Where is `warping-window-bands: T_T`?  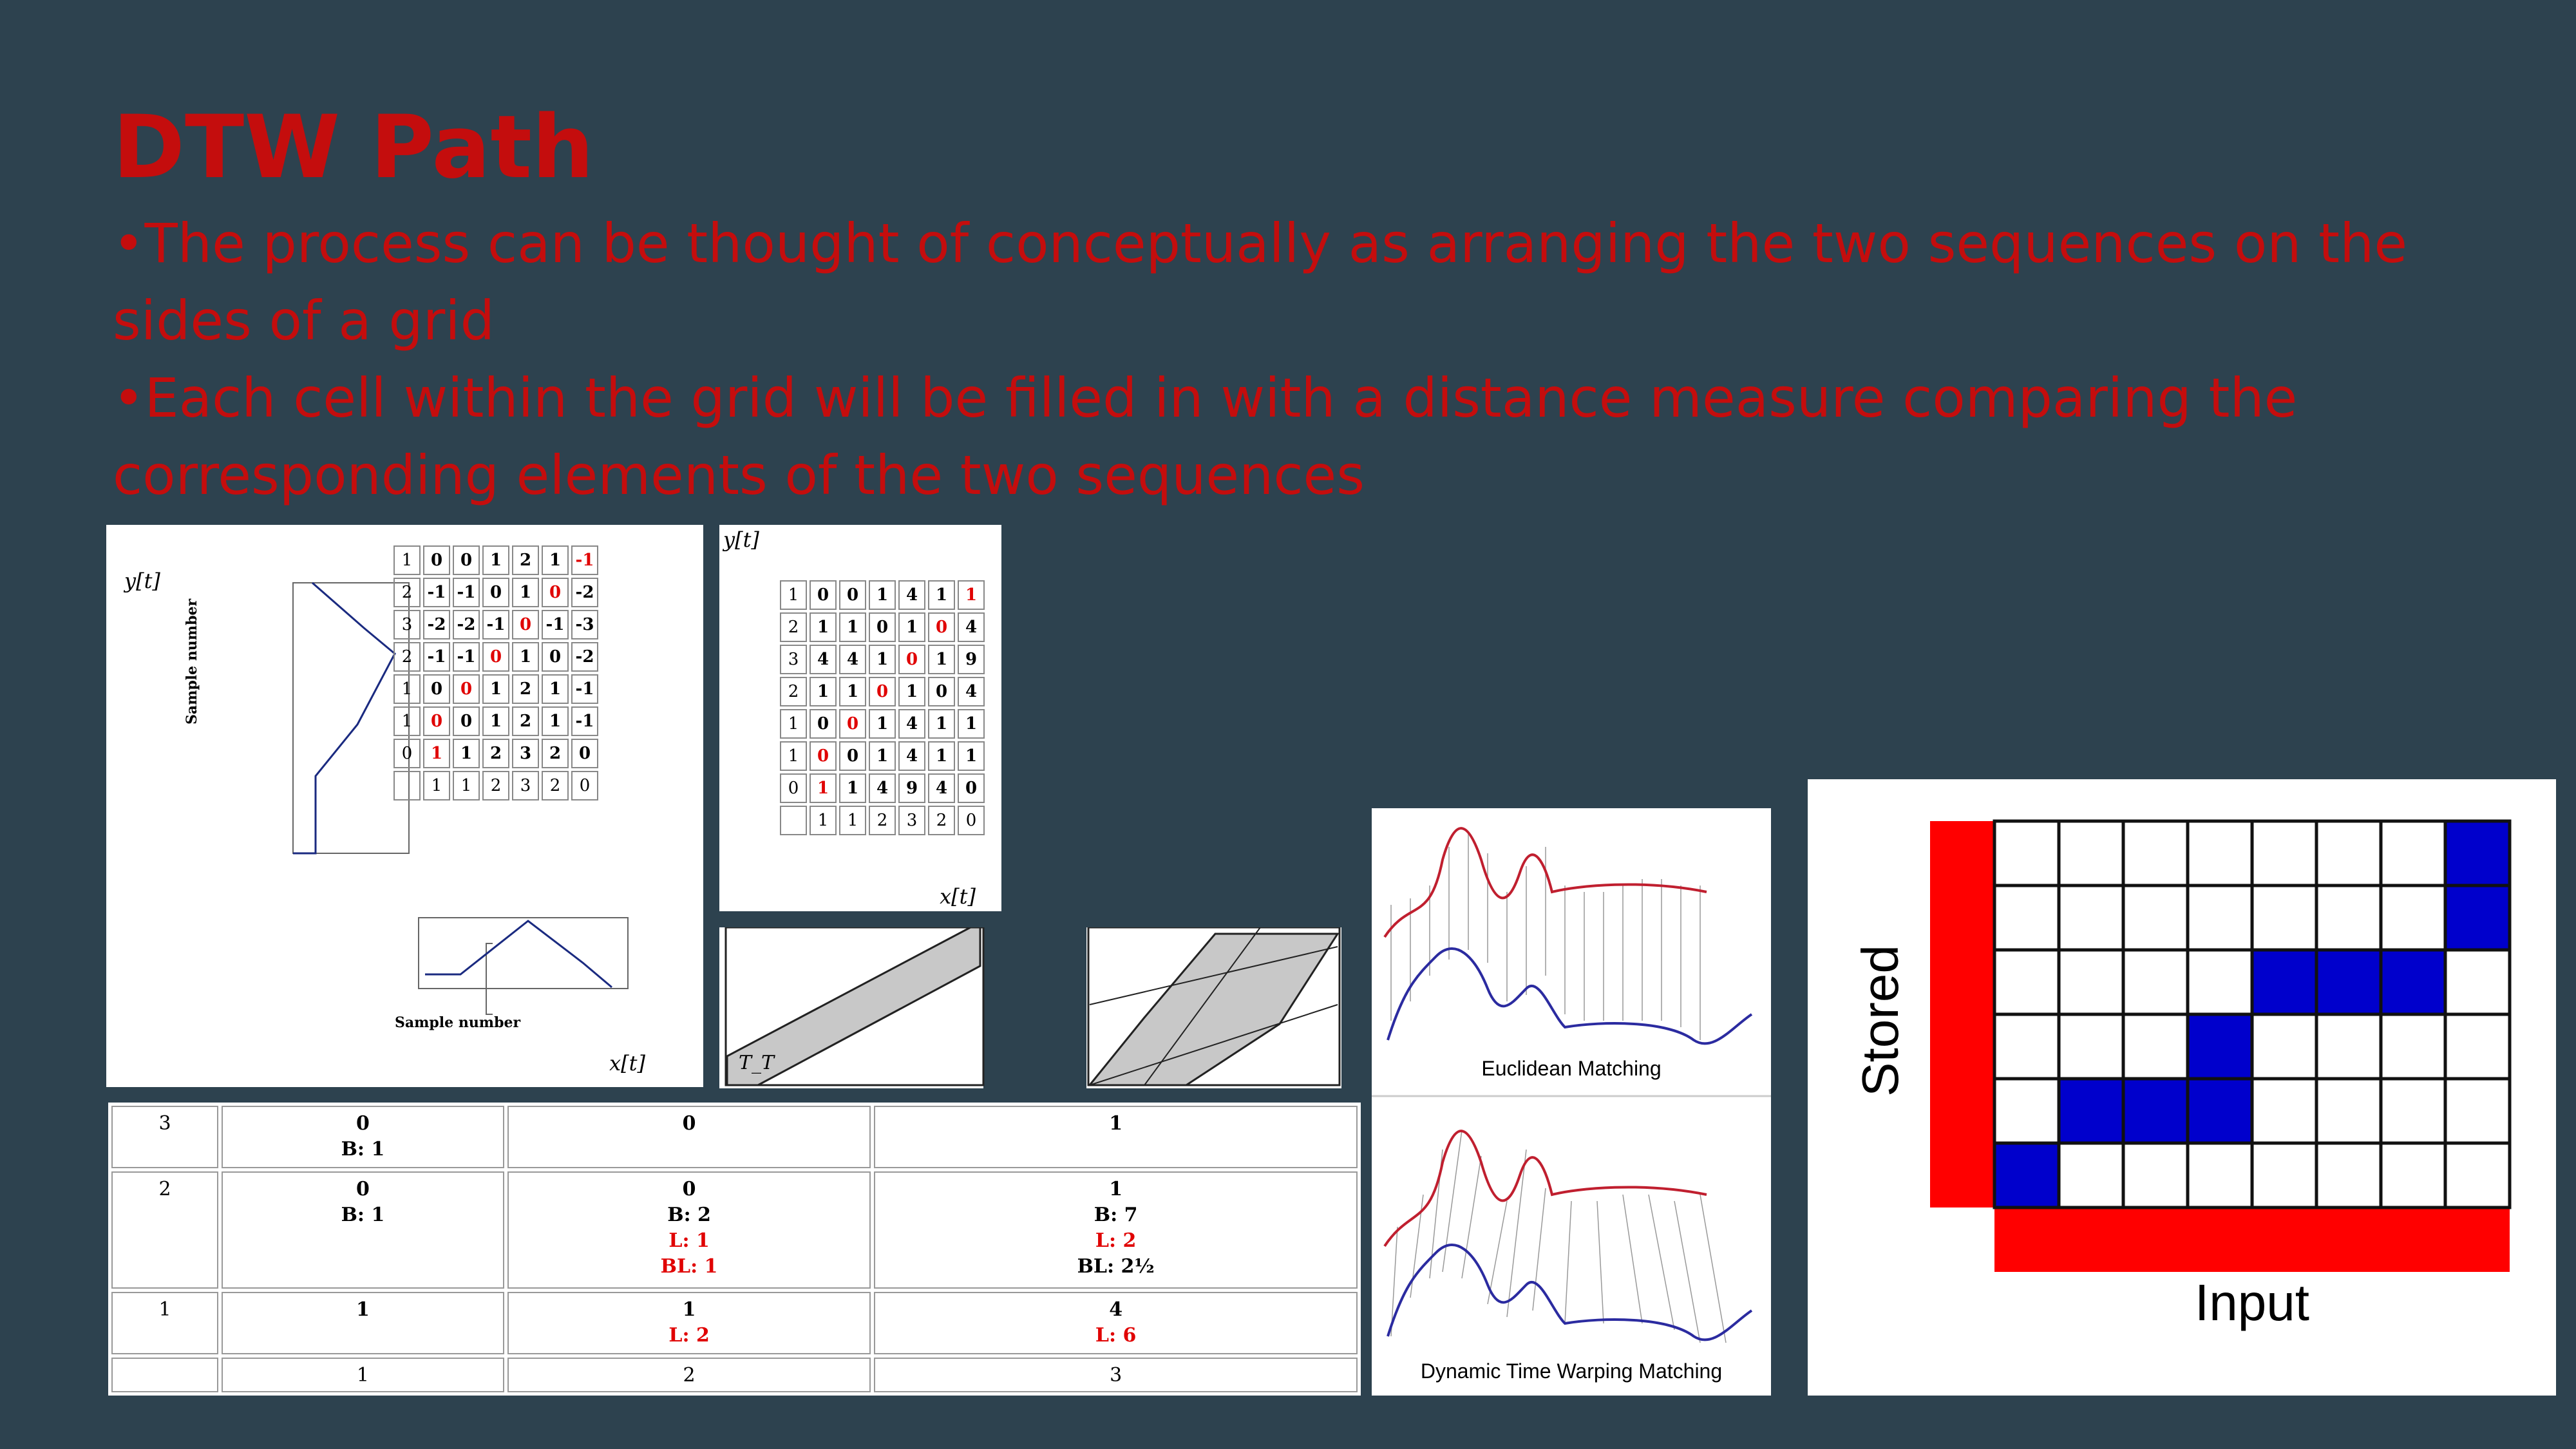 warping-window-bands: T_T is located at coordinates (1030, 1007).